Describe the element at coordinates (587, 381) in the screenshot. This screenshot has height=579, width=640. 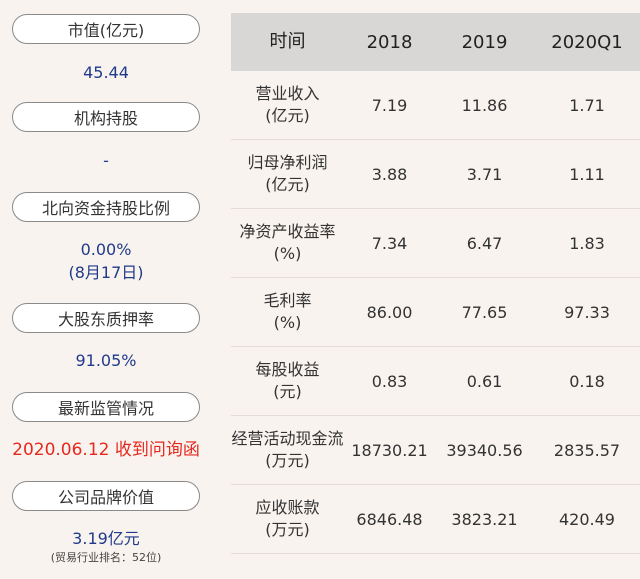
I see `table-cell: 0.18` at that location.